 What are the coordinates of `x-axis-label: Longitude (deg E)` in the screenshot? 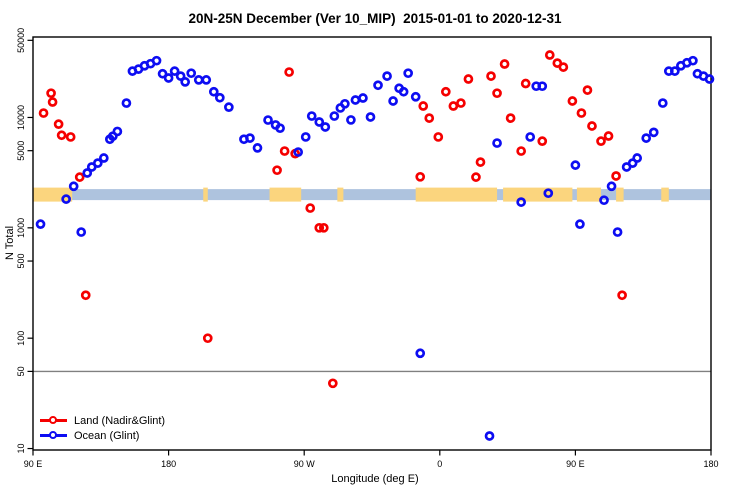 It's located at (375, 479).